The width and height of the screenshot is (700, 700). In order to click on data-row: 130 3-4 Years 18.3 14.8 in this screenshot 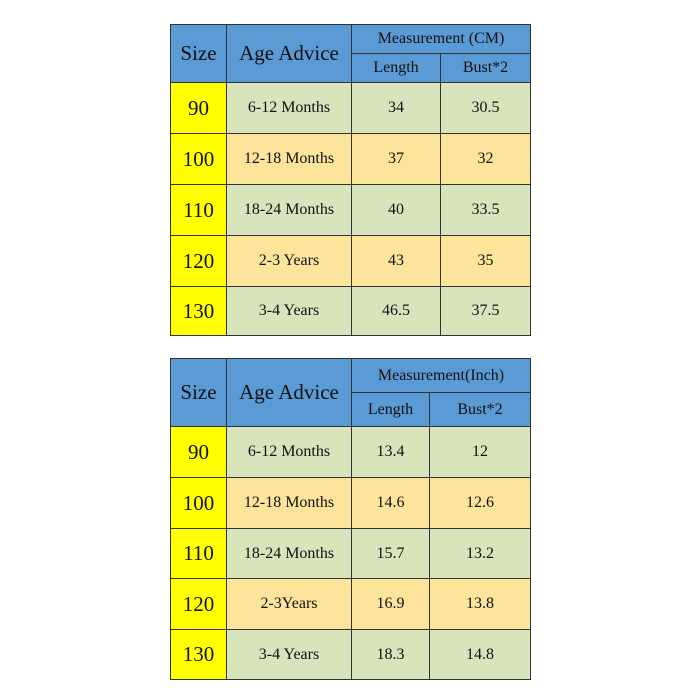, I will do `click(351, 654)`.